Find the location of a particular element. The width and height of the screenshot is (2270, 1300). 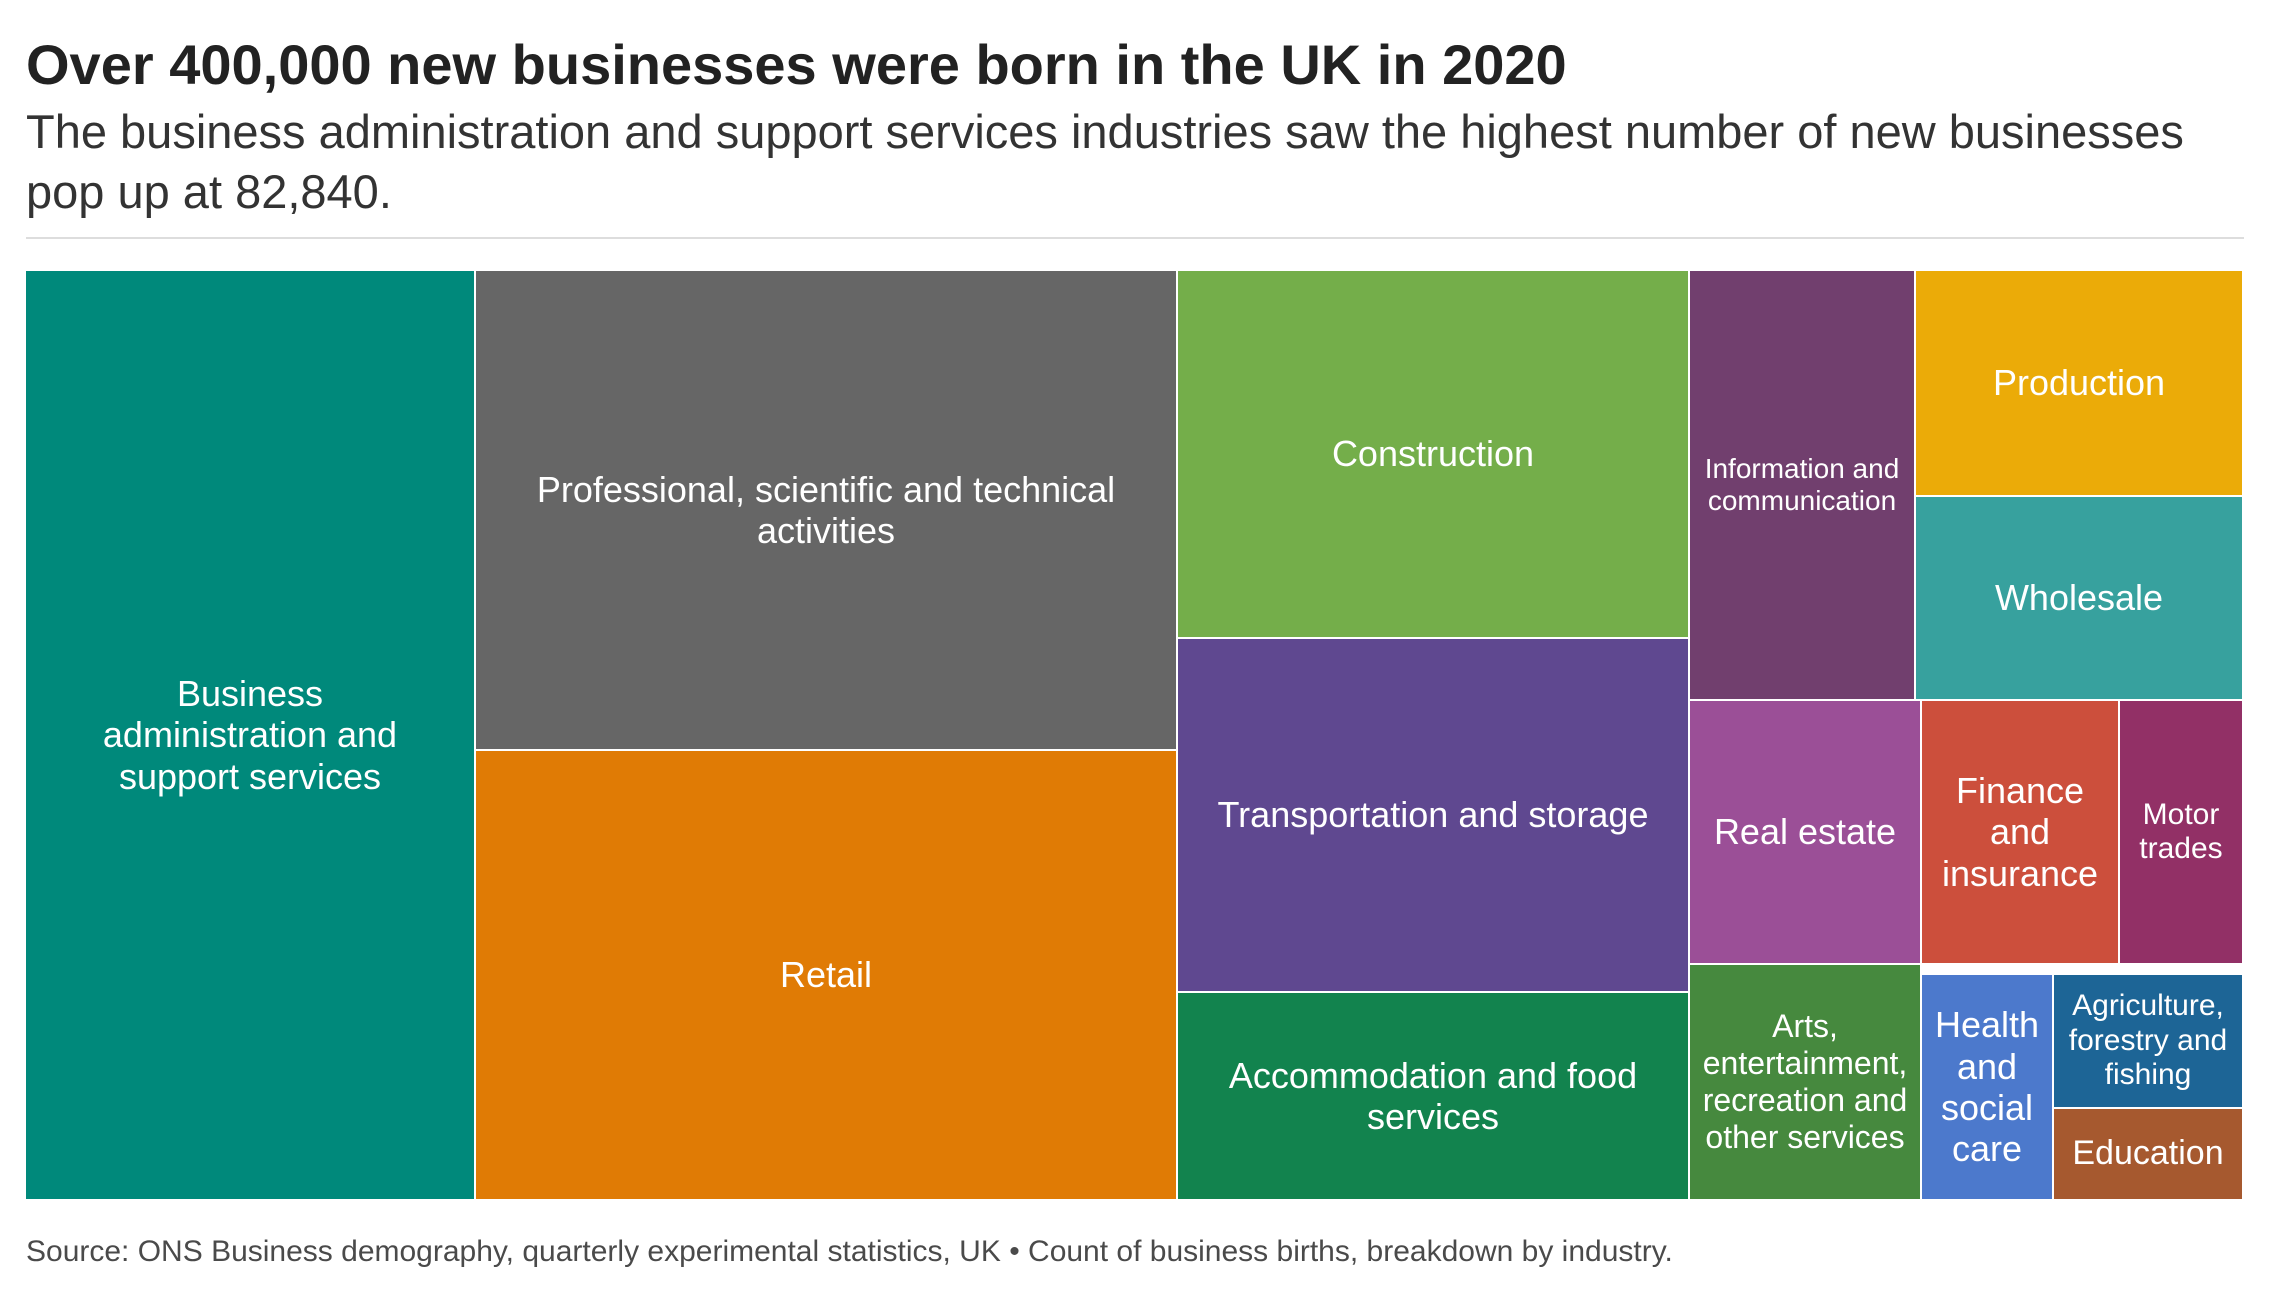

tile-label: Finance and insurance is located at coordinates (2020, 831).